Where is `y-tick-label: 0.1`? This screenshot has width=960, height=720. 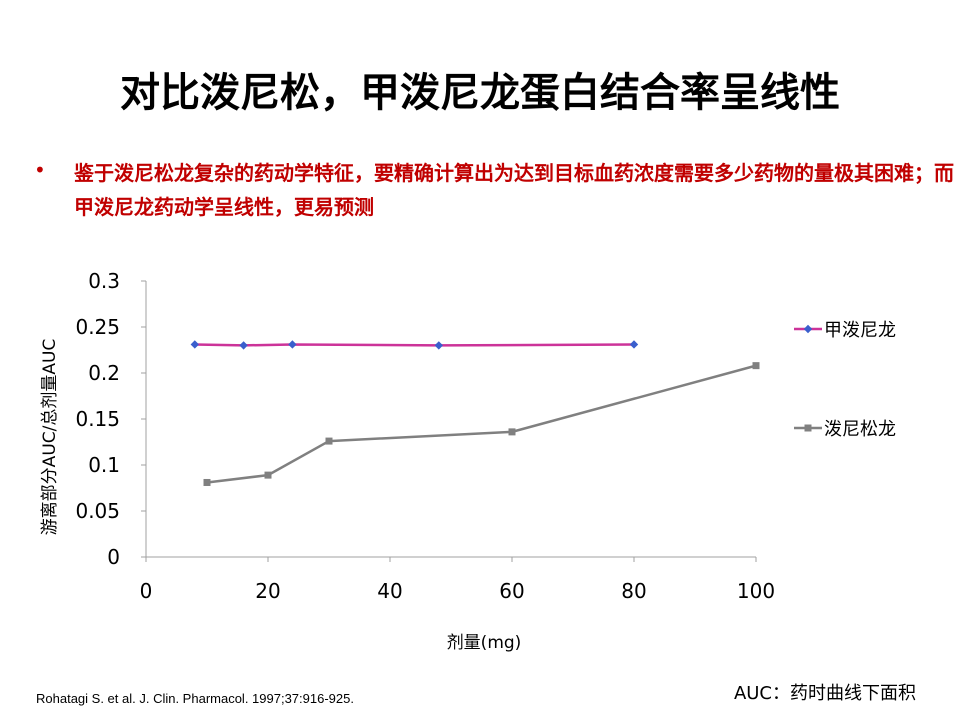 y-tick-label: 0.1 is located at coordinates (104, 465).